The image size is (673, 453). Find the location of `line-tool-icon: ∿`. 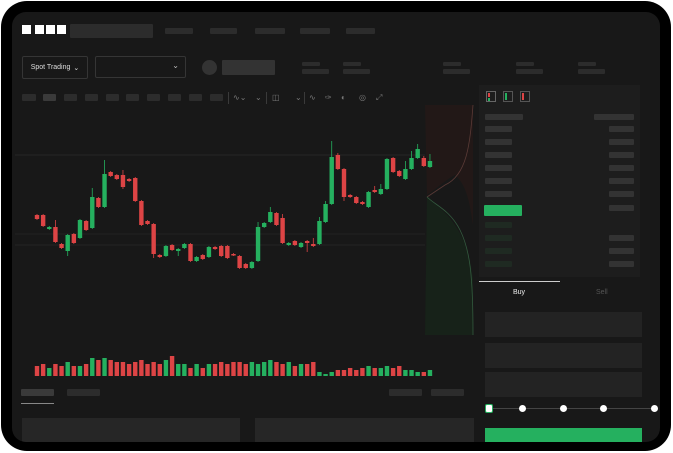

line-tool-icon: ∿ is located at coordinates (312, 97).